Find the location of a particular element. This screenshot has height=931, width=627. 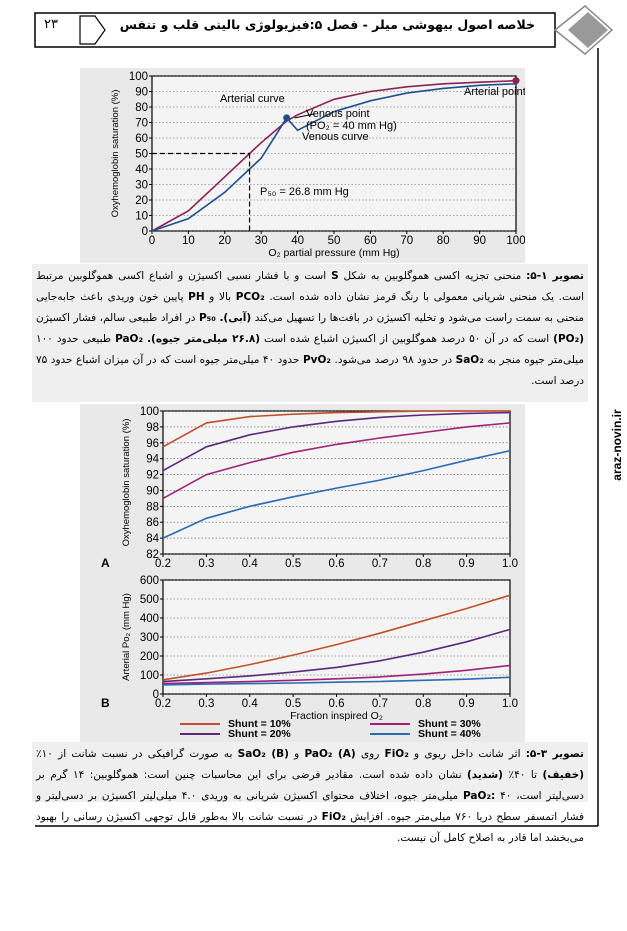

caption-text: SaO₂ is located at coordinates (469, 360).